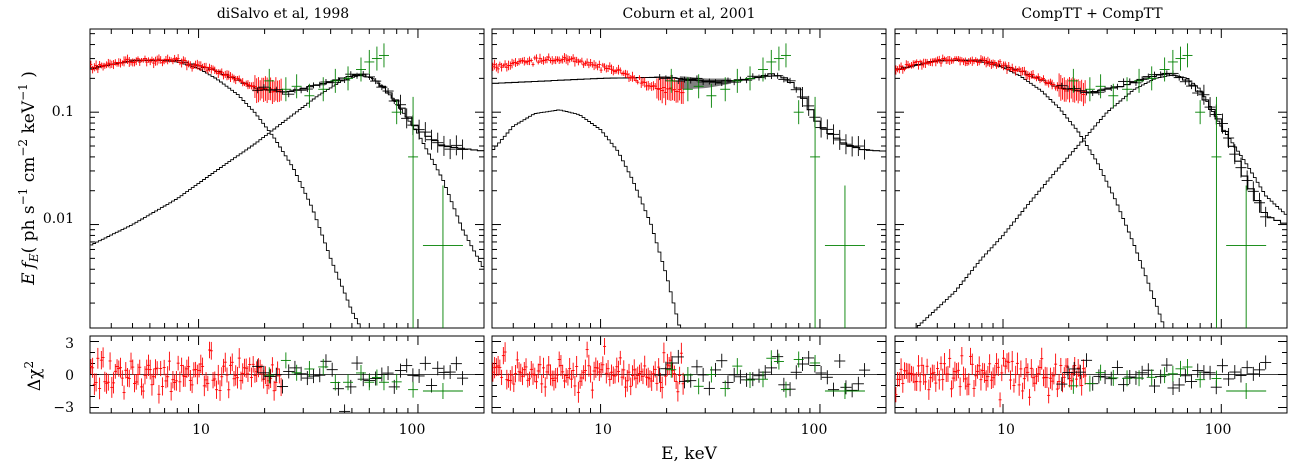 This screenshot has height=468, width=1303. I want to click on x-tick-label-10-panel-2: 10, so click(603, 430).